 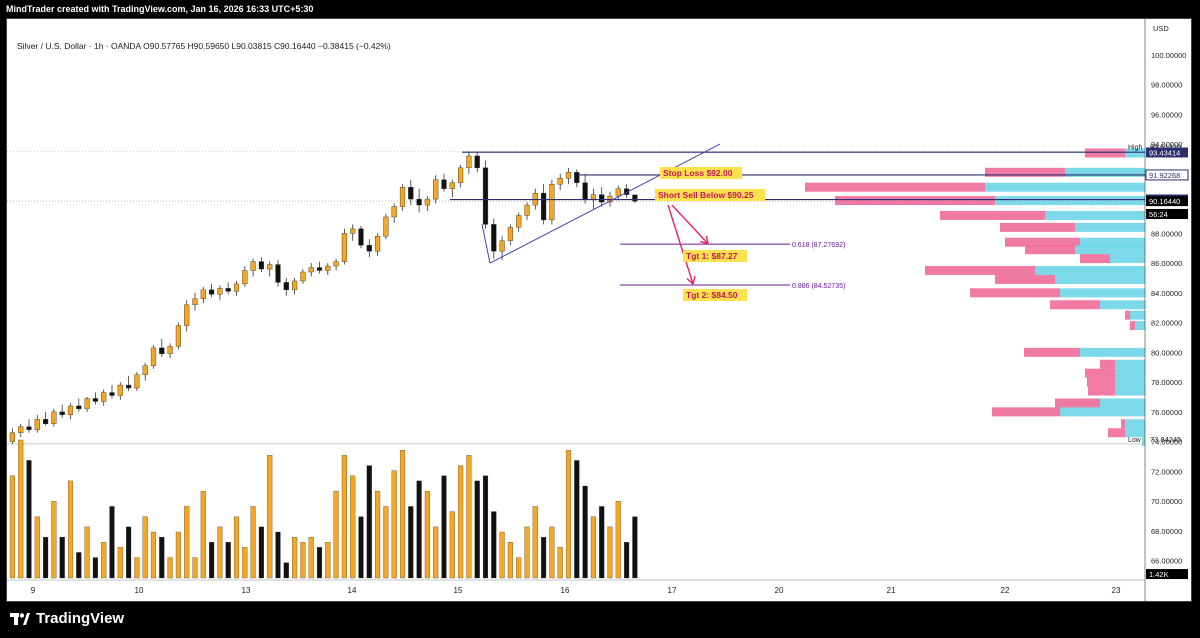 I want to click on tradingview-icon, so click(x=20, y=618).